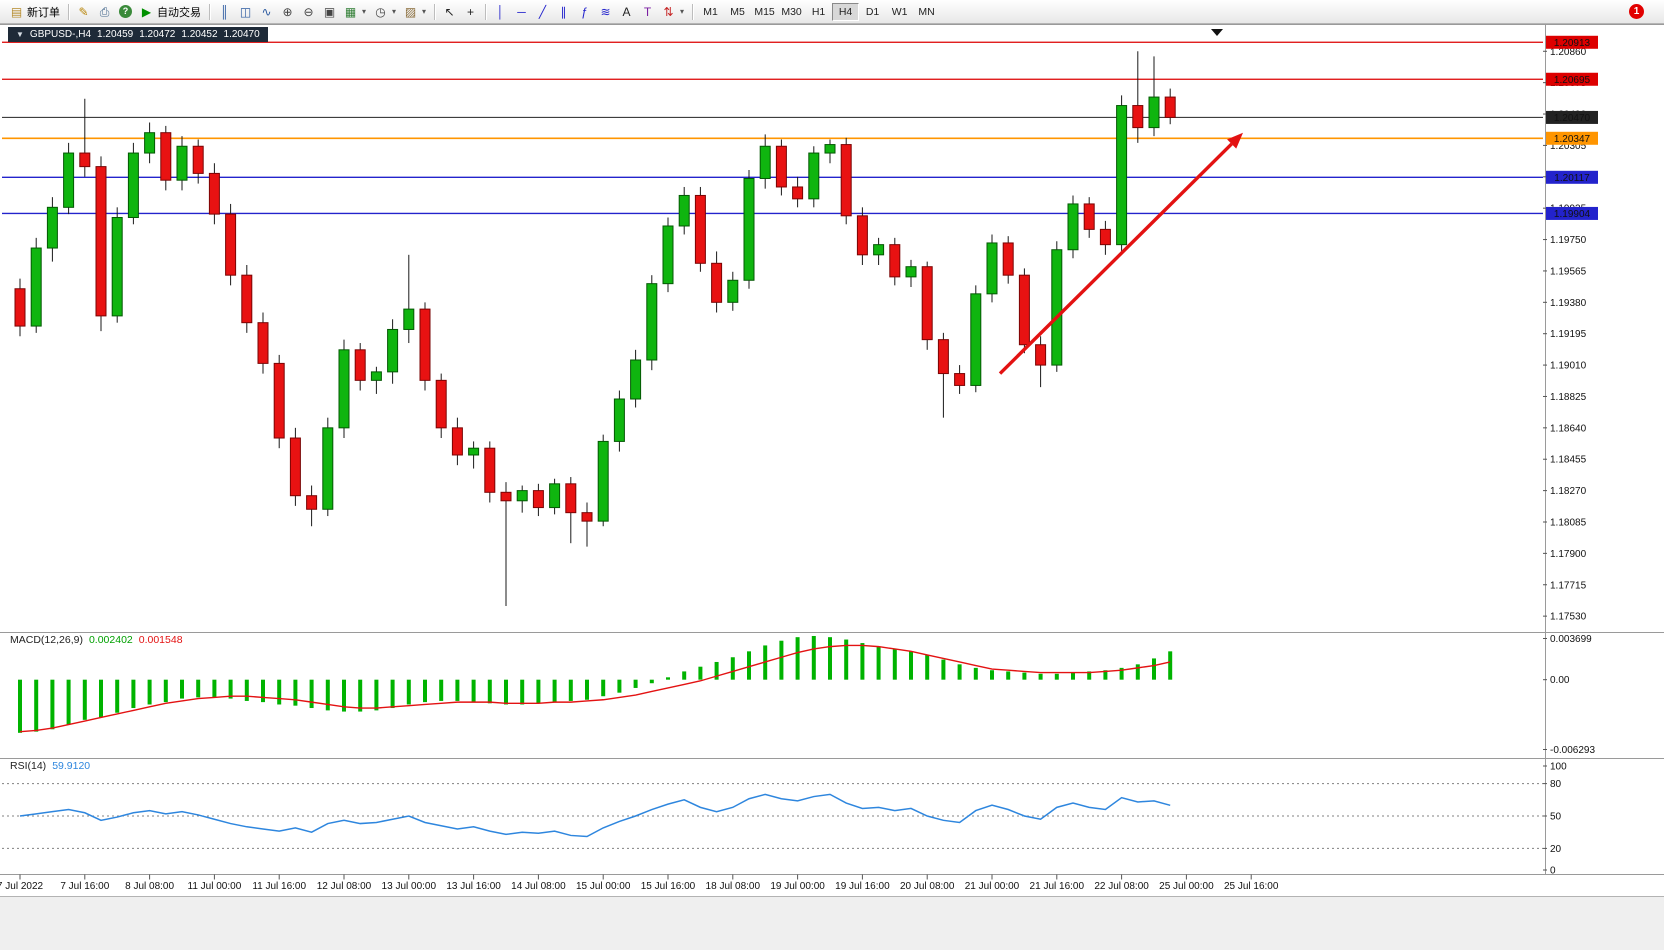  I want to click on line-chart-icon: ∿, so click(266, 11).